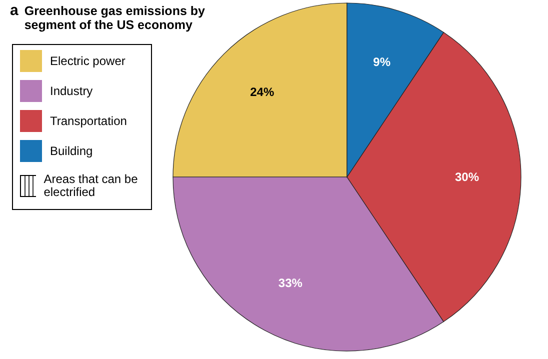 This screenshot has width=548, height=359. What do you see at coordinates (262, 92) in the screenshot?
I see `data-label: 24%` at bounding box center [262, 92].